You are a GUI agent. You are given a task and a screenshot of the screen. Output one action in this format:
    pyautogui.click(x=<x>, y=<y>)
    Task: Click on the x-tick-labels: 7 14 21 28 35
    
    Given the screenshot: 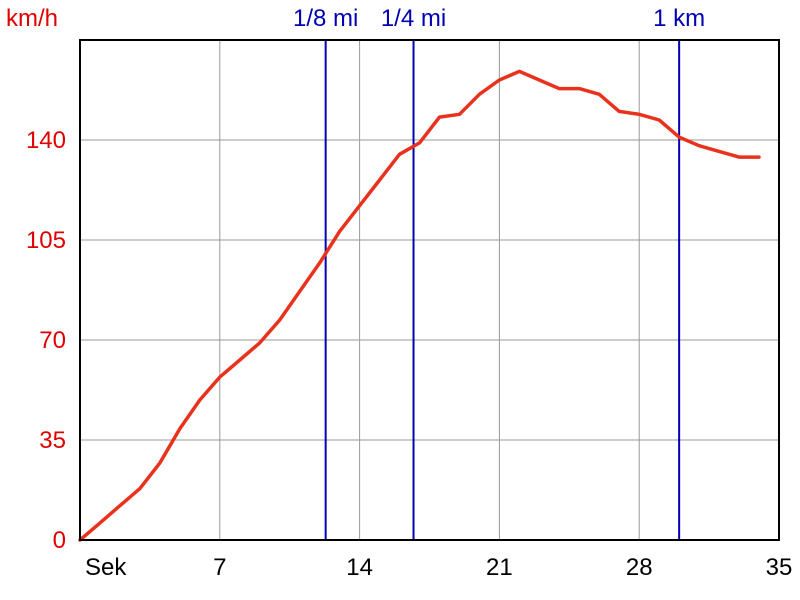 What is the action you would take?
    pyautogui.click(x=502, y=567)
    